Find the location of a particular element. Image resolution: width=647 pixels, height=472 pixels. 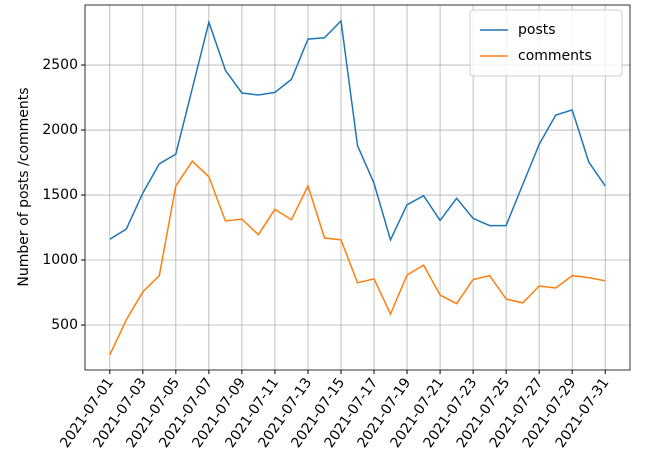

legend-label: comments is located at coordinates (555, 56).